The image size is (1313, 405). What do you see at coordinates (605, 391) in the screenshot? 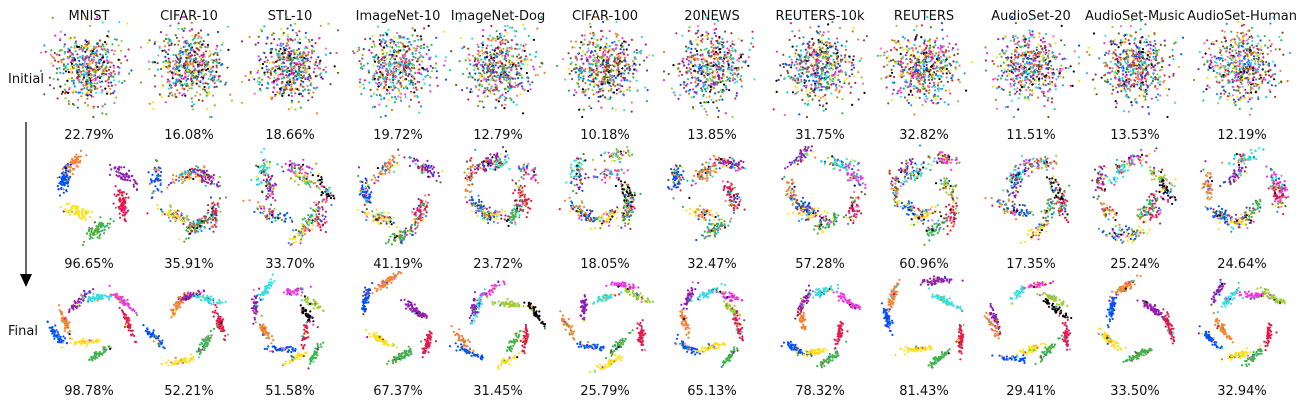
I see `accuracy-label: 25.79%` at bounding box center [605, 391].